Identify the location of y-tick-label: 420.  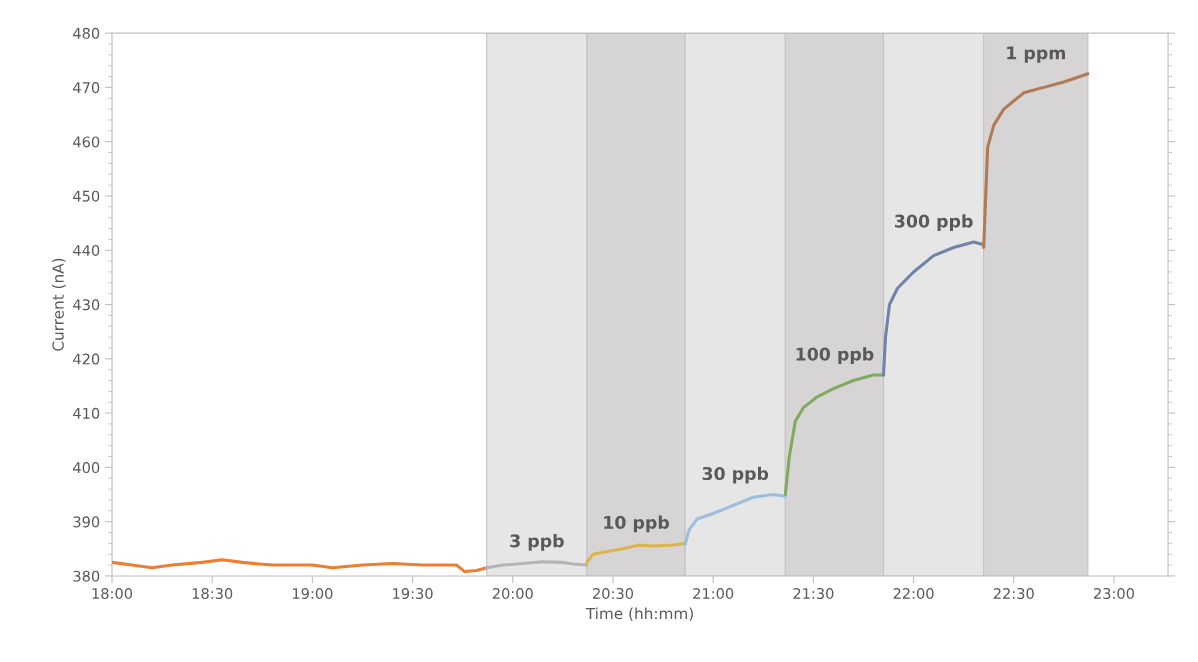
(86, 359).